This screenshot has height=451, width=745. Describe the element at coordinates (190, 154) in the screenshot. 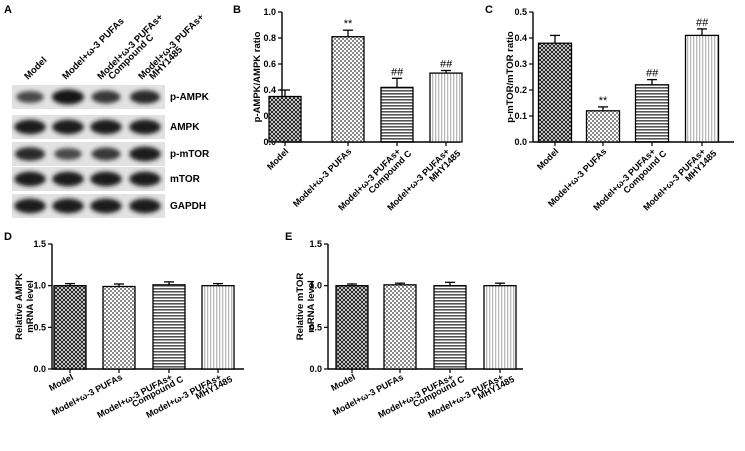

I see `band-label: p-mTOR` at that location.